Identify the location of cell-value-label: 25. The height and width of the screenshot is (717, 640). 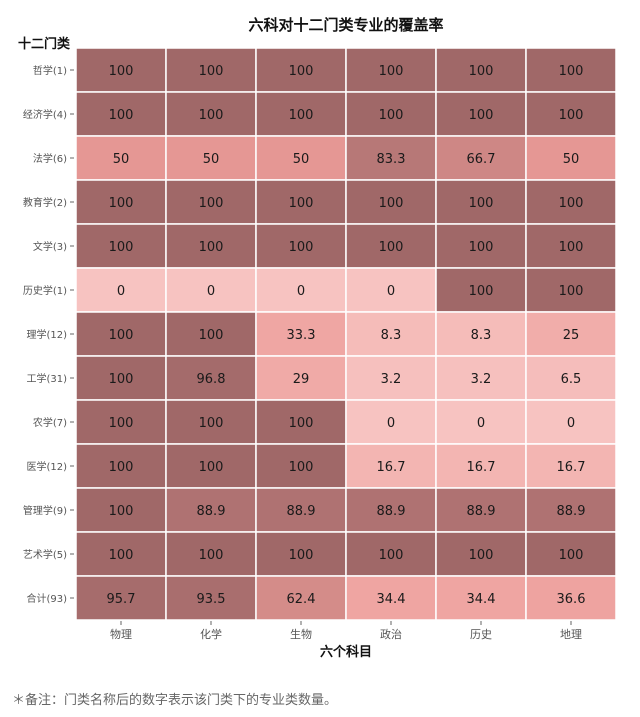
(571, 335).